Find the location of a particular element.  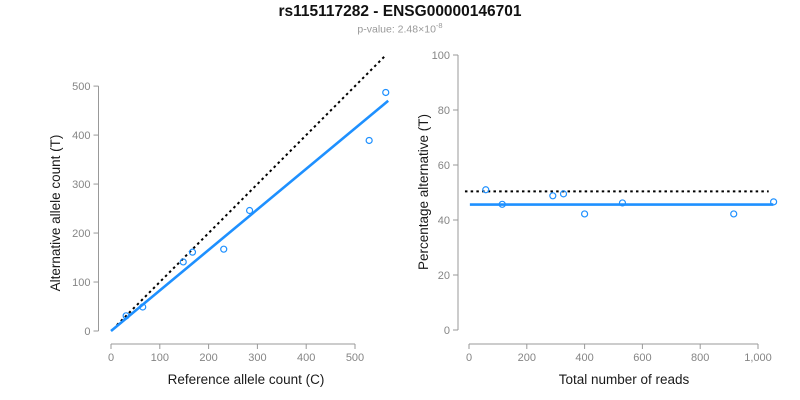

y-tick-label: 400 is located at coordinates (81, 136).